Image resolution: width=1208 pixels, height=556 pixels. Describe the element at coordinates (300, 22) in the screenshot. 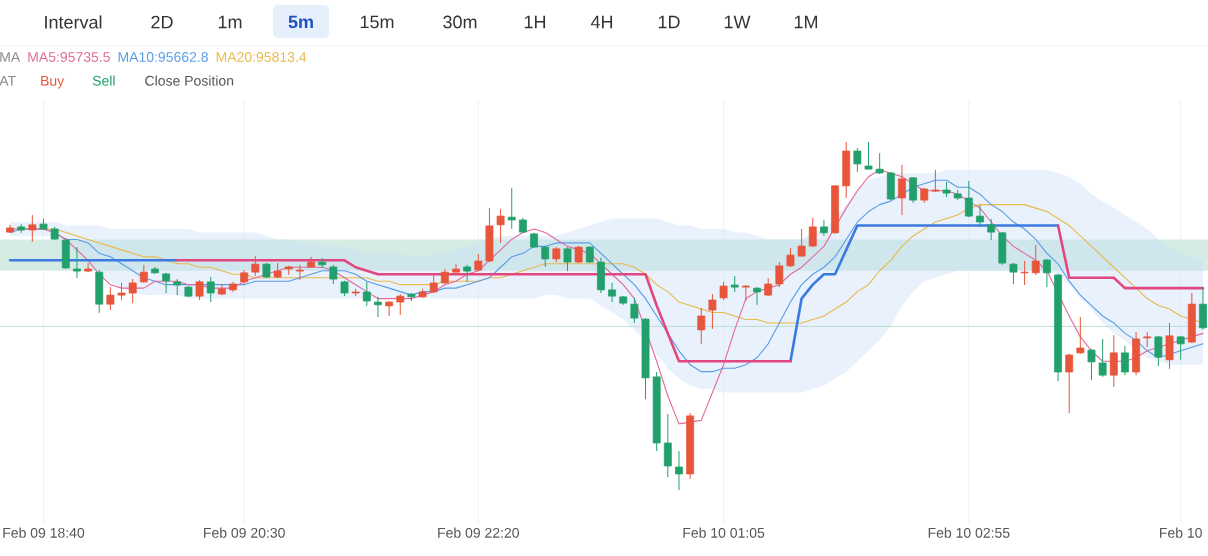

I see `text: 5m` at that location.